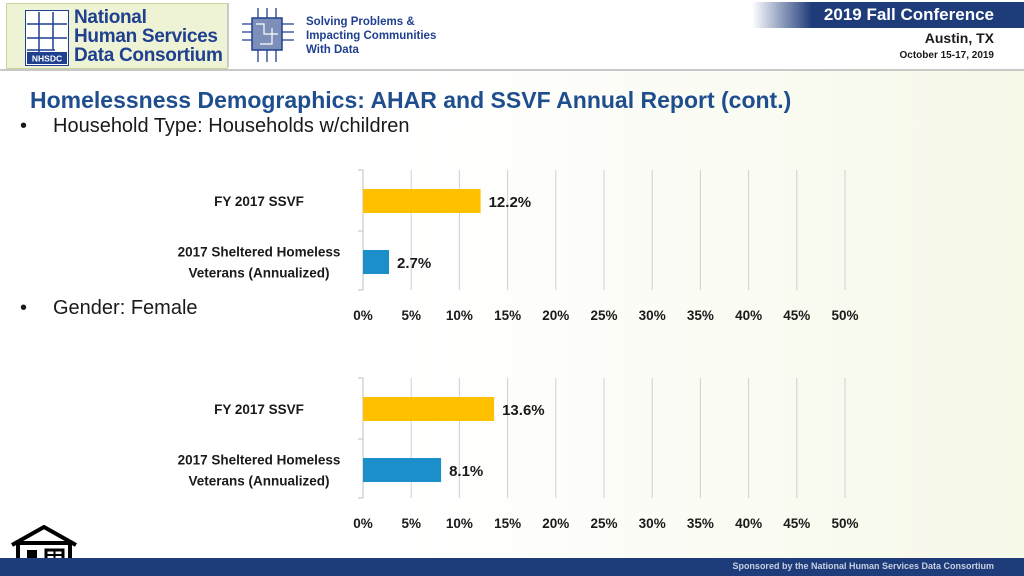 The height and width of the screenshot is (576, 1024). I want to click on circuit-chip-icon, so click(268, 35).